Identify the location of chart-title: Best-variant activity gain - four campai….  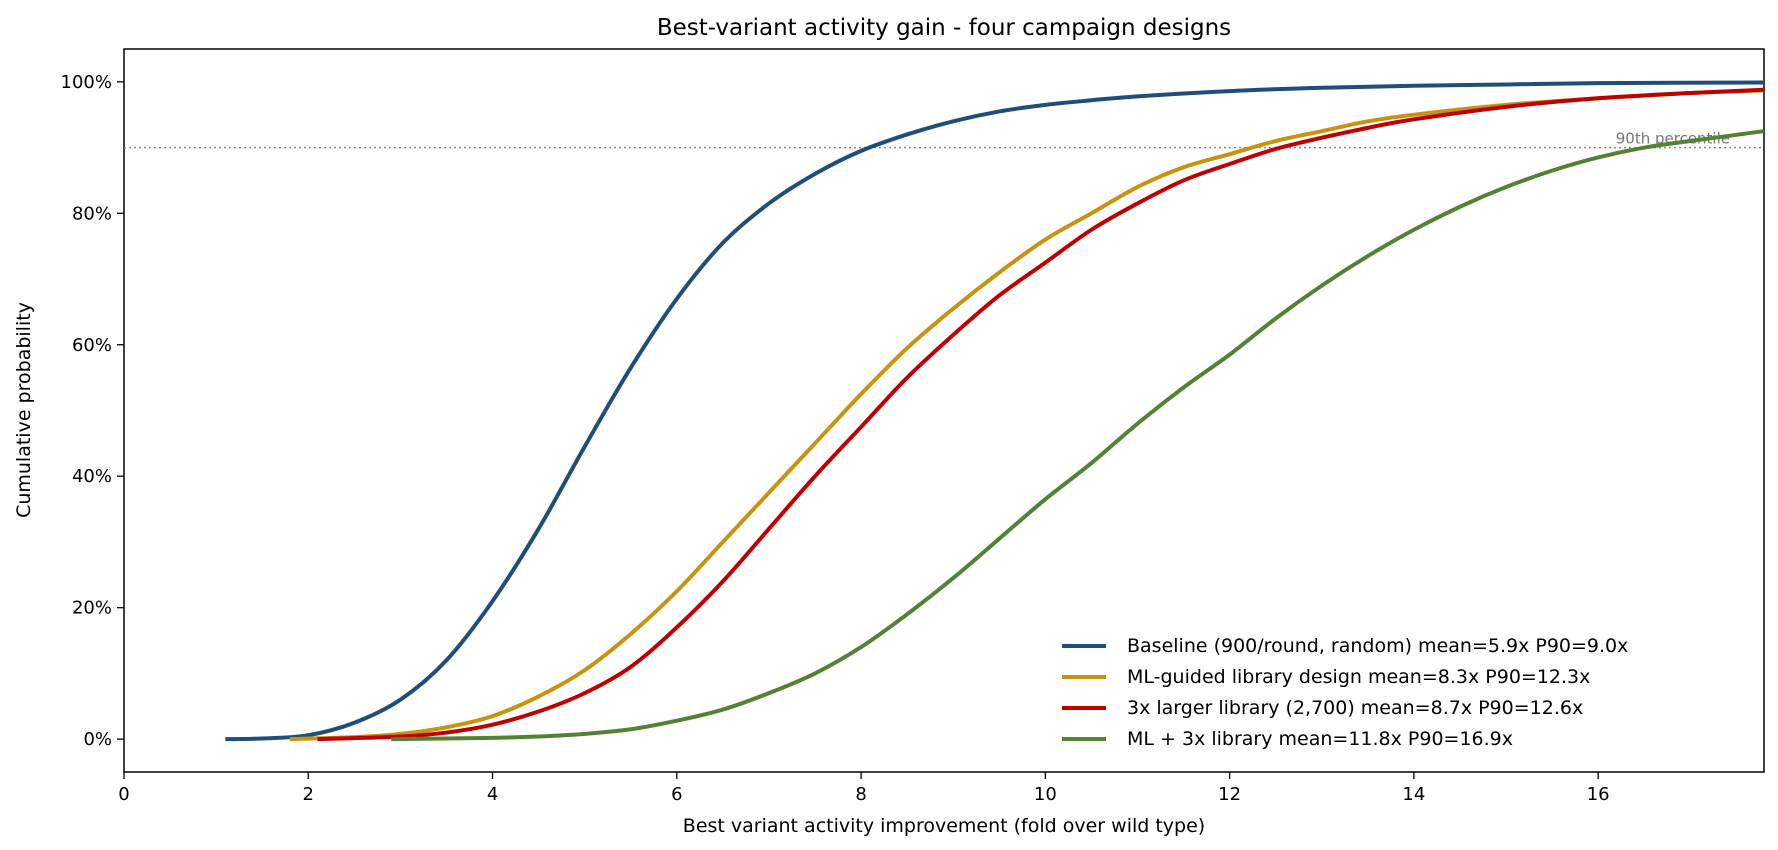
(944, 28).